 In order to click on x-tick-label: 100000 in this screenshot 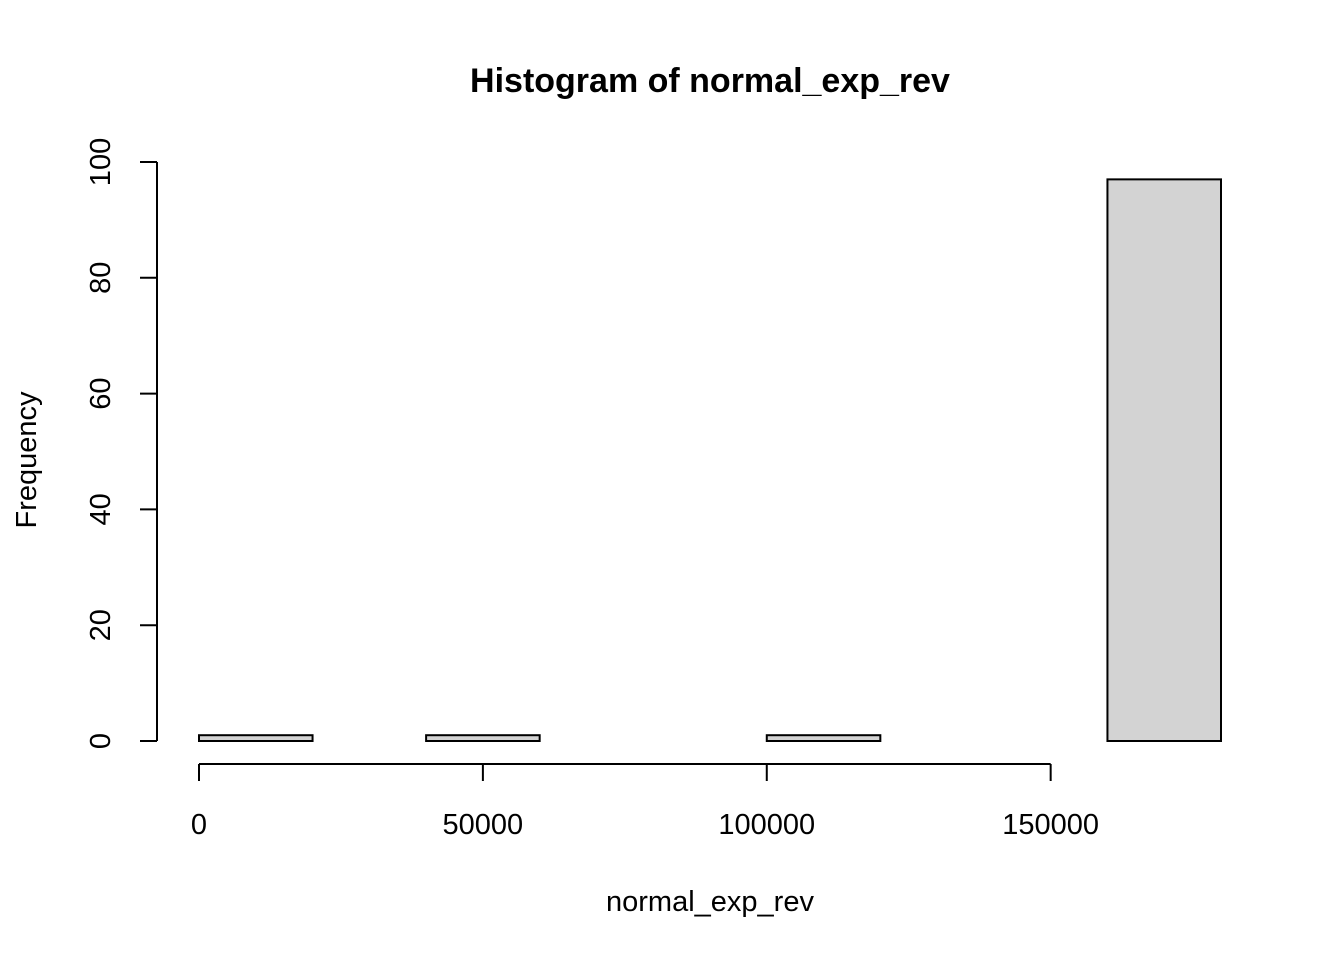, I will do `click(766, 825)`.